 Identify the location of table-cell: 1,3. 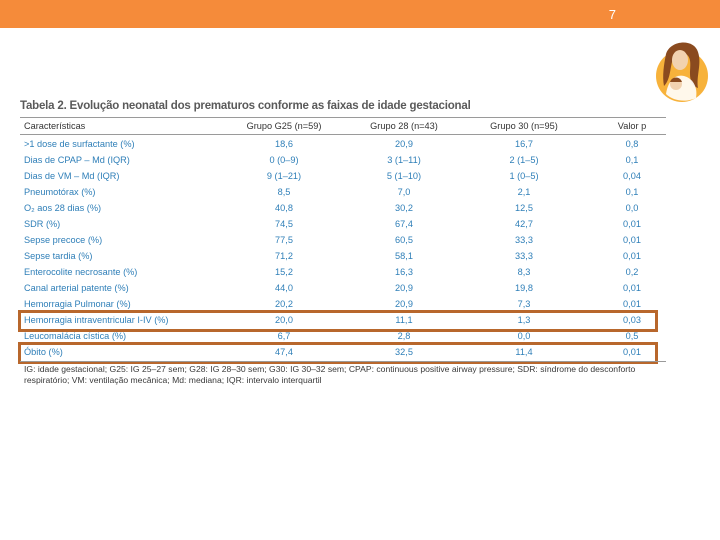
(524, 320).